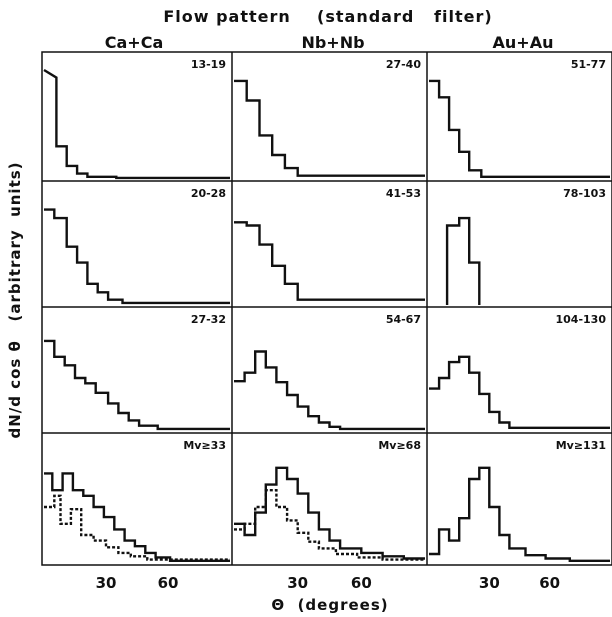  Describe the element at coordinates (525, 246) in the screenshot. I see `panel: 78-103` at that location.